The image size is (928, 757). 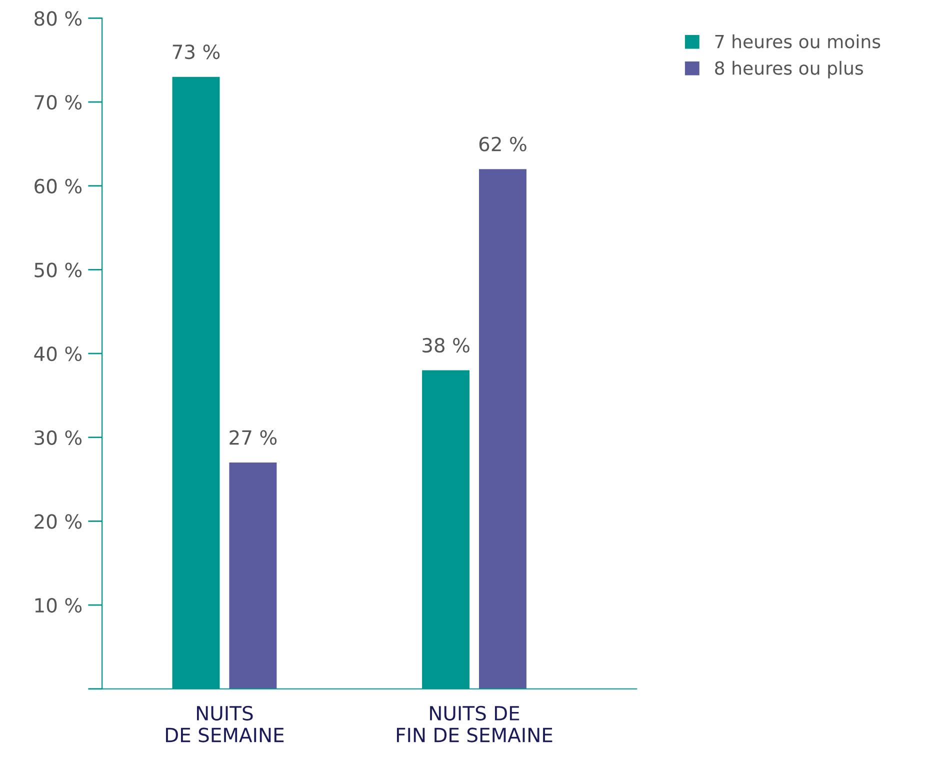 I want to click on y-tick-label: 50 %, so click(x=58, y=270).